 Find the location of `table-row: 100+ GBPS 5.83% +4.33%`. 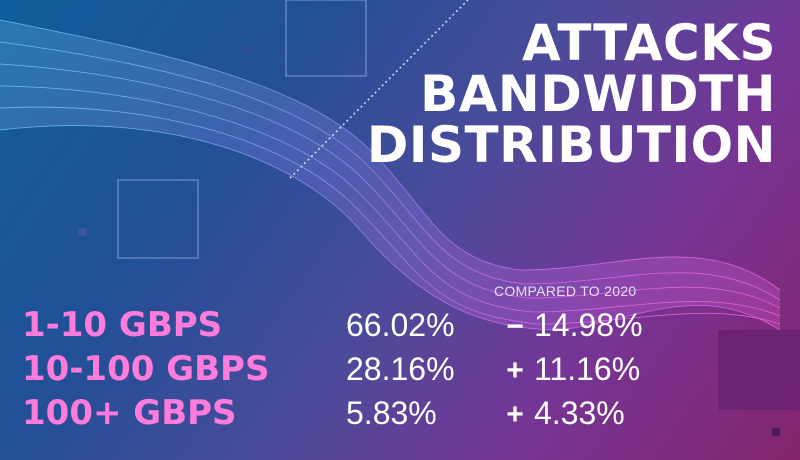

table-row: 100+ GBPS 5.83% +4.33% is located at coordinates (402, 413).